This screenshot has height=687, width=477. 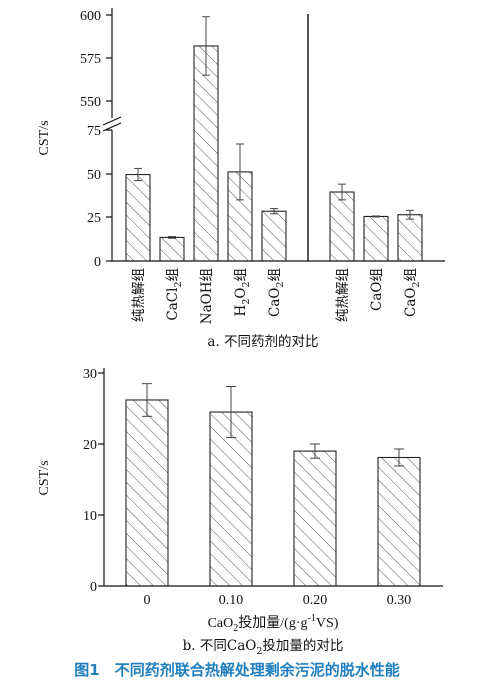 What do you see at coordinates (139, 295) in the screenshot?
I see `panel-a-cat-pure-pyrolysis-1: 纯热解组` at bounding box center [139, 295].